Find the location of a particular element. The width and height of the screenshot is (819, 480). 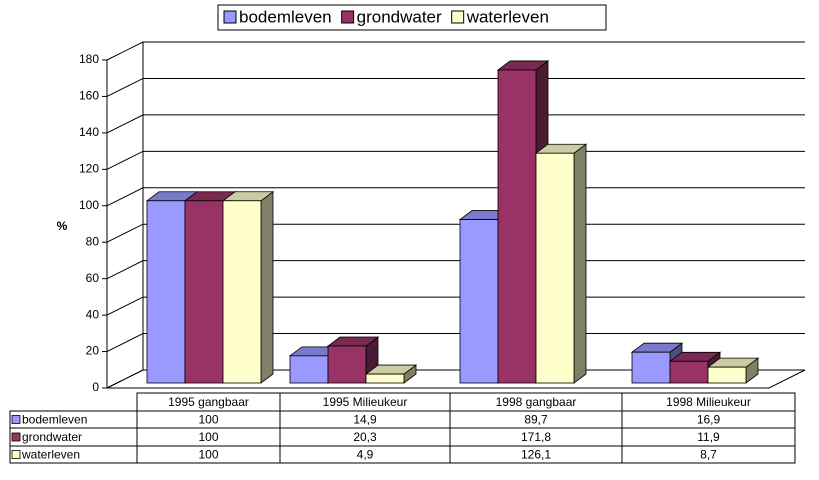

legend-label: grondwater is located at coordinates (399, 16).